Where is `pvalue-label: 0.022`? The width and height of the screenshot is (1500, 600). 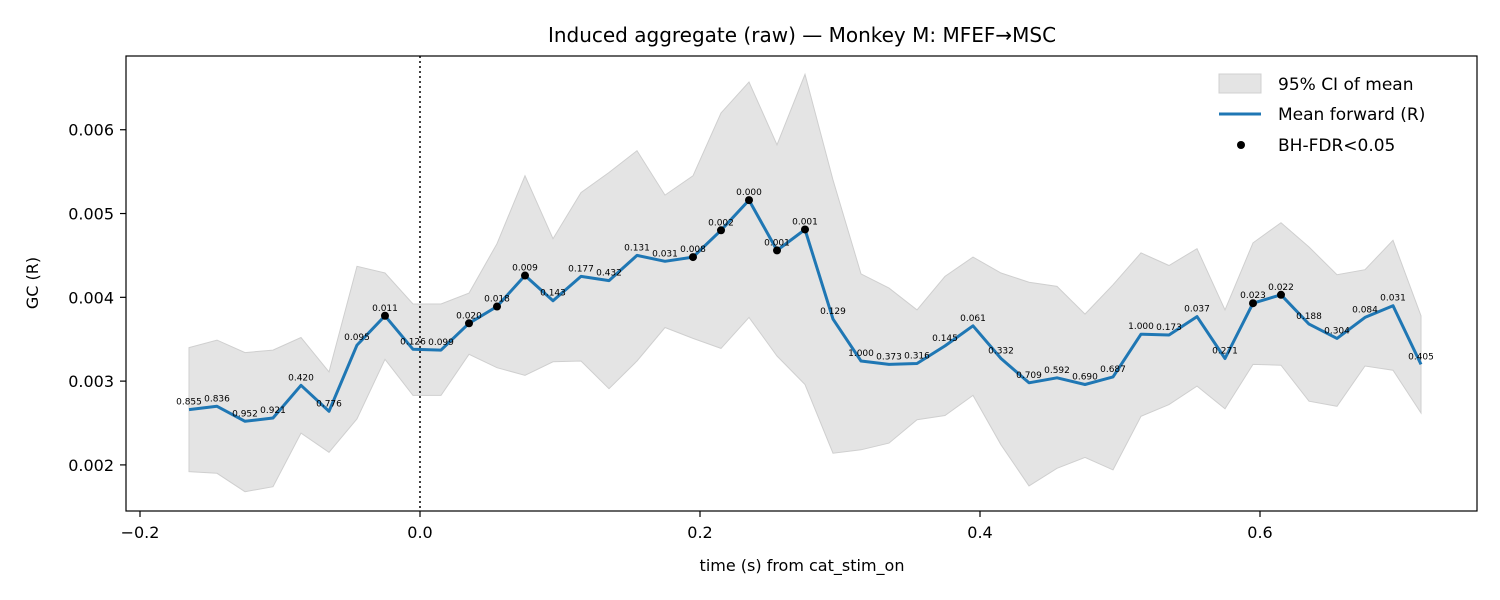
pvalue-label: 0.022 is located at coordinates (1281, 288).